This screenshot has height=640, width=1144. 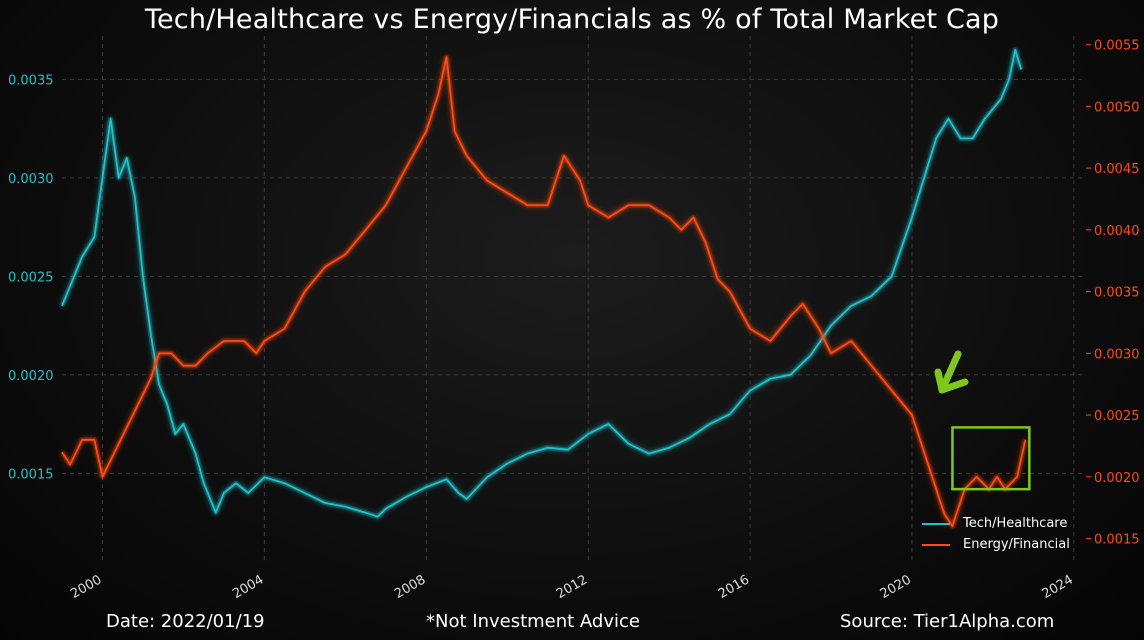 What do you see at coordinates (991, 458) in the screenshot?
I see `highlight-box` at bounding box center [991, 458].